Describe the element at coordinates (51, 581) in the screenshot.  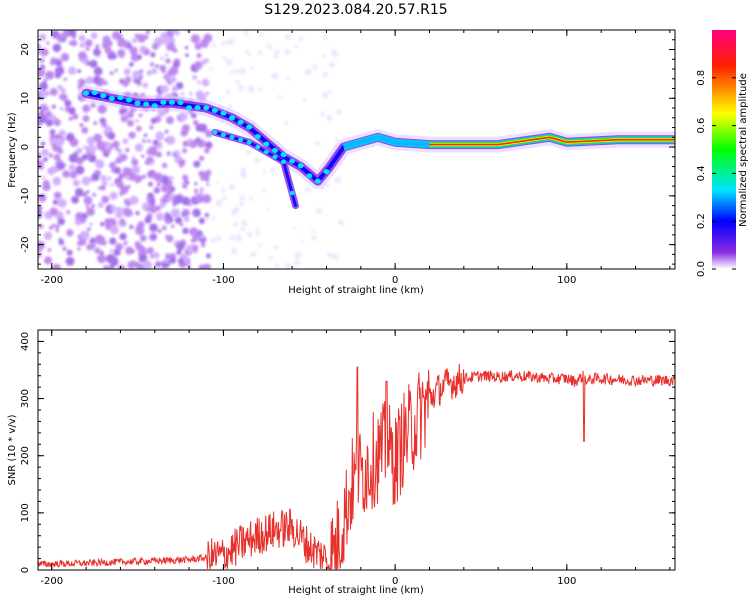
I see `snr-x-tick-label: -200` at that location.